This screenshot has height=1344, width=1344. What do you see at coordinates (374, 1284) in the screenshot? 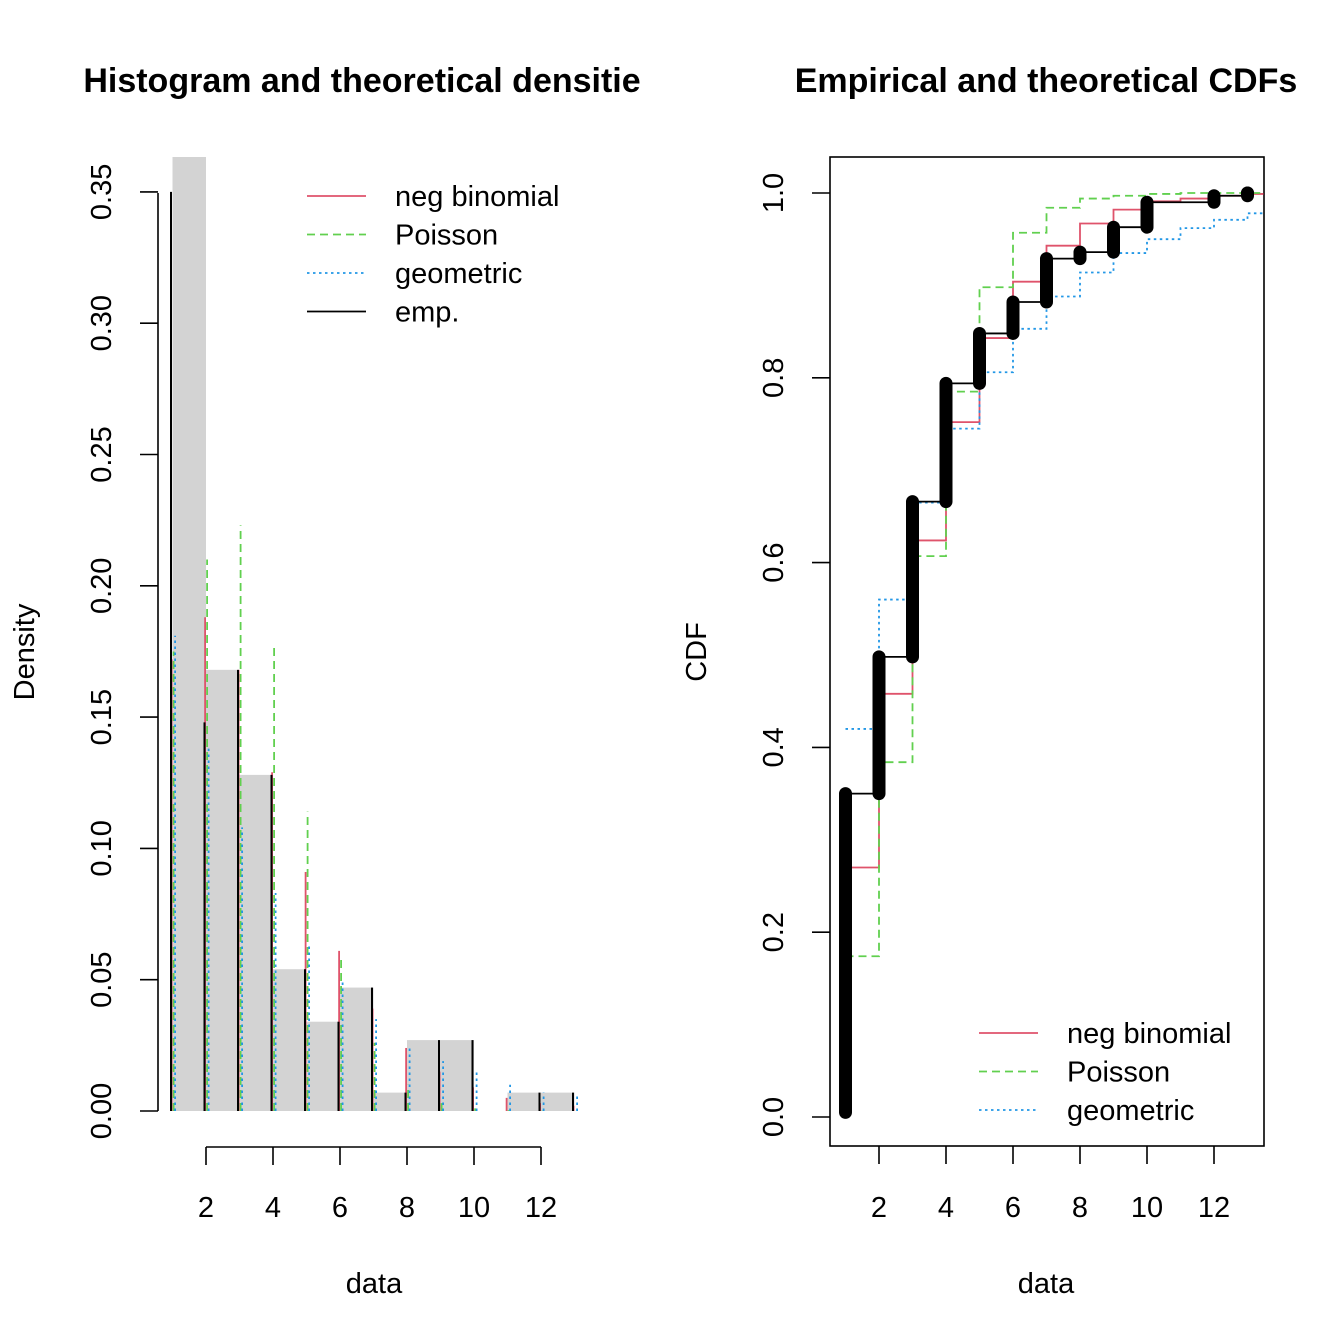
I see `histogram-x-label: data` at bounding box center [374, 1284].